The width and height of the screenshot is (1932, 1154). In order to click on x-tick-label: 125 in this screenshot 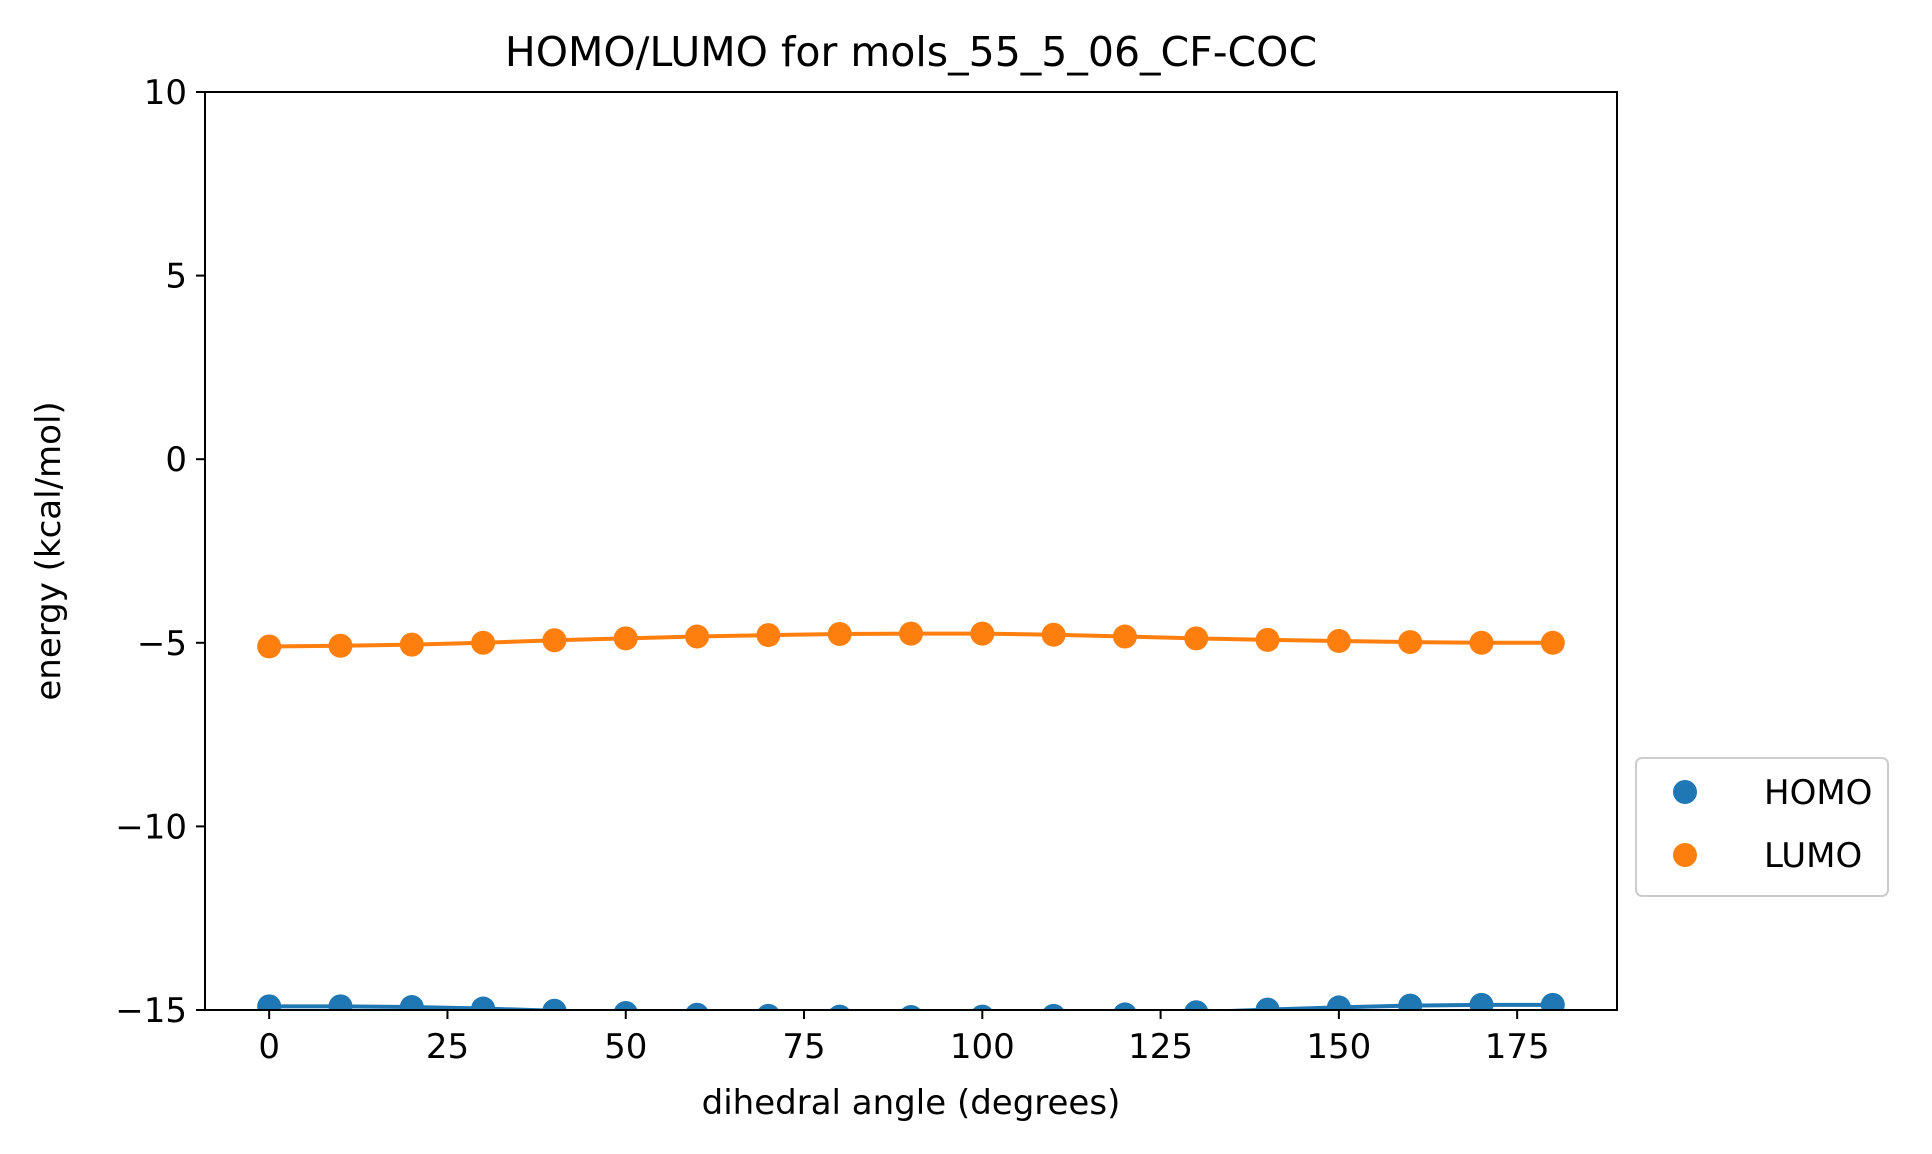, I will do `click(1160, 1047)`.